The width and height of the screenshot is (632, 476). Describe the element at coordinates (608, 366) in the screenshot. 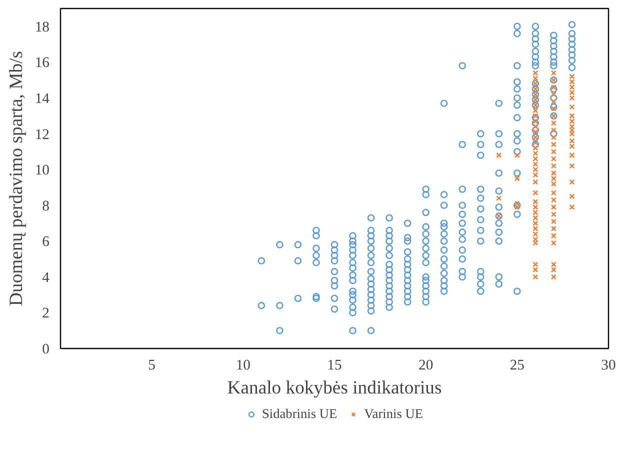

I see `x-tick-label: 30` at that location.